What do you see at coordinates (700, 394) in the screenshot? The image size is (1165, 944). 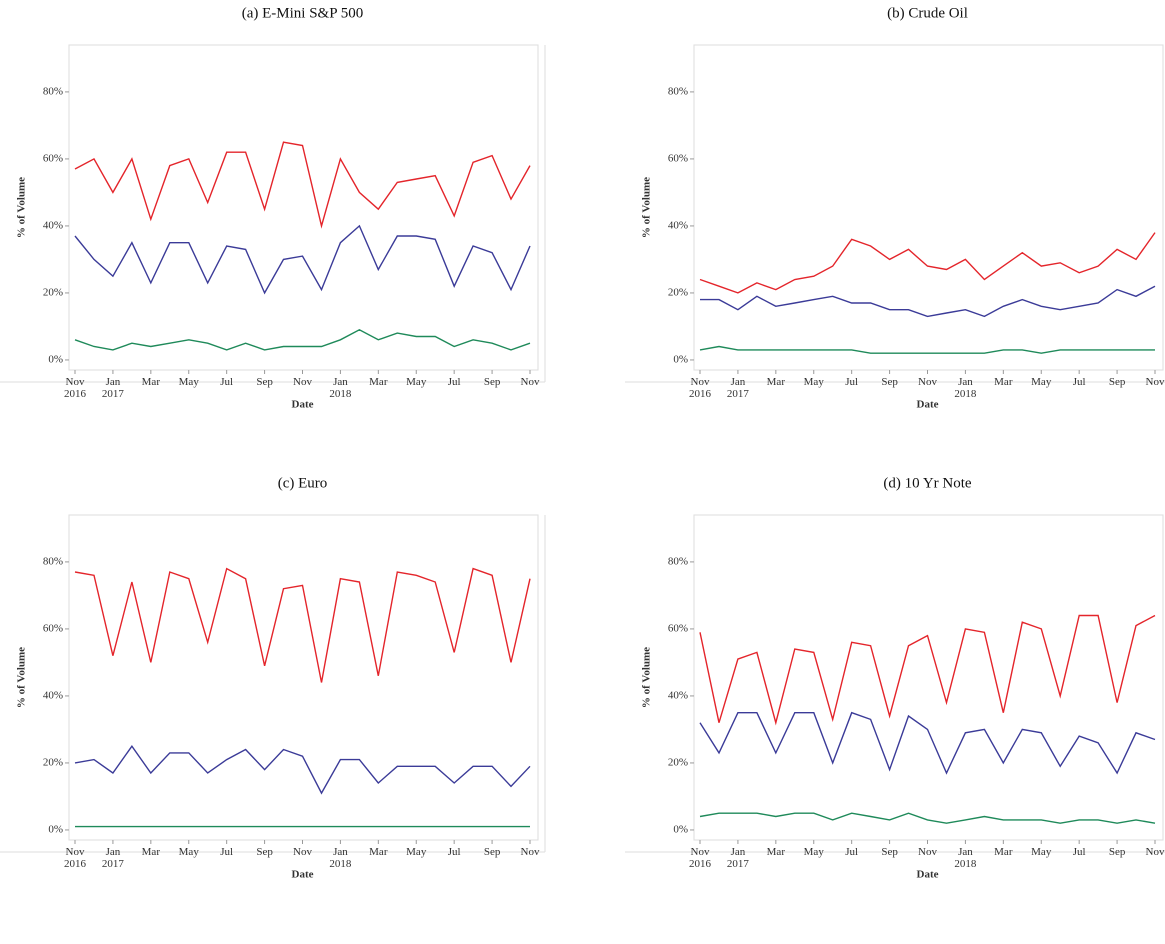 I see `x-tick-label-line: 2016` at bounding box center [700, 394].